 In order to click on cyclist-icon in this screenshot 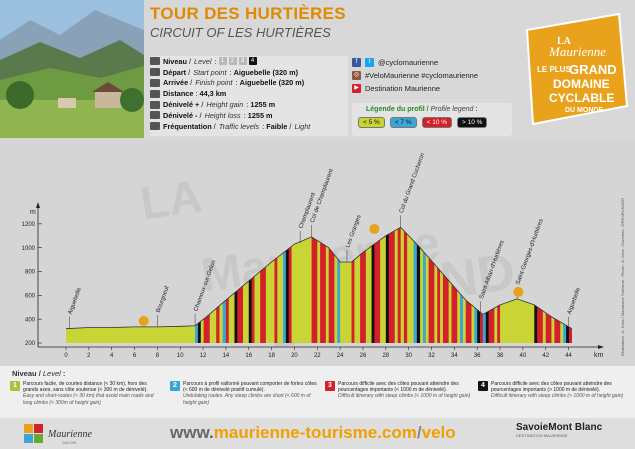, I will do `click(374, 228)`.